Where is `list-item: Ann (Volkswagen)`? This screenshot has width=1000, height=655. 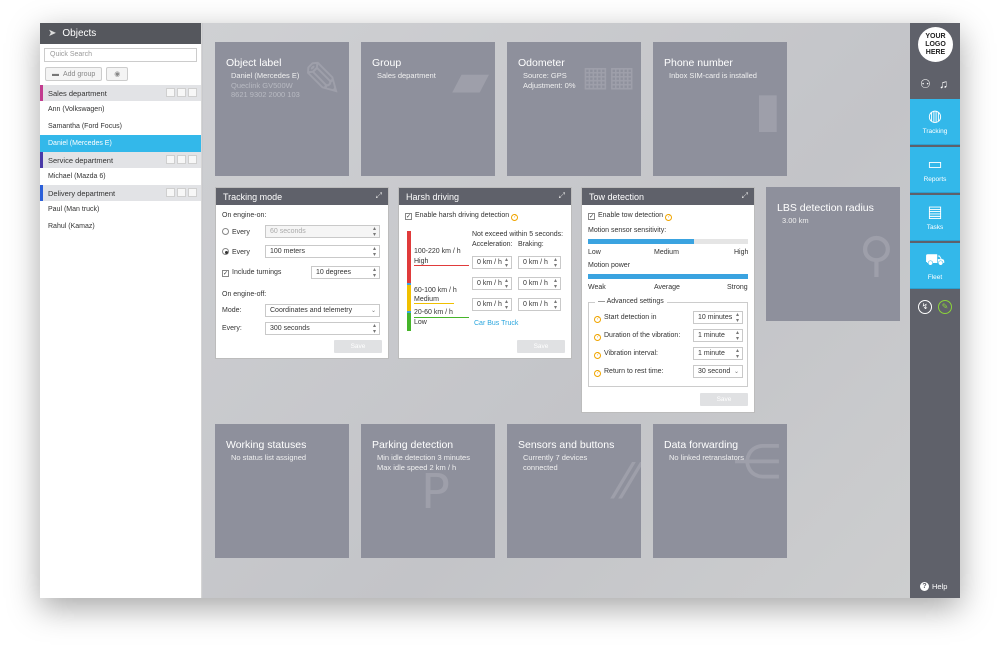
list-item: Ann (Volkswagen) is located at coordinates (76, 109).